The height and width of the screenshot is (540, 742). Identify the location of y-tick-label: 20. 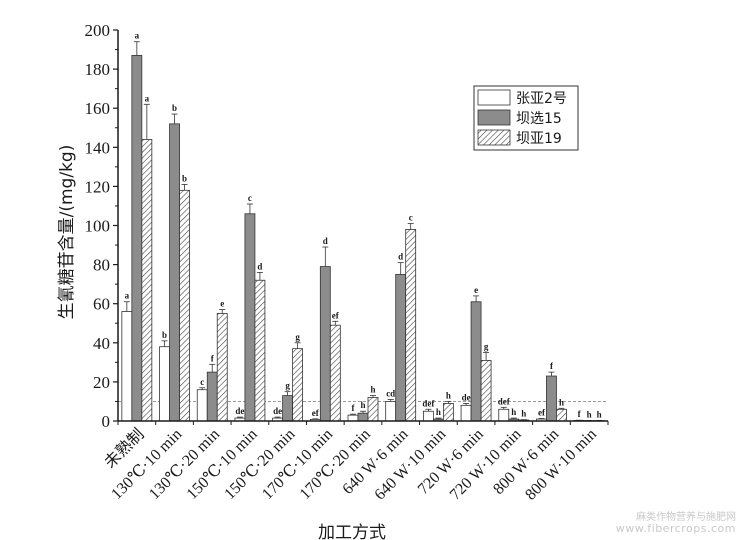
(101, 382).